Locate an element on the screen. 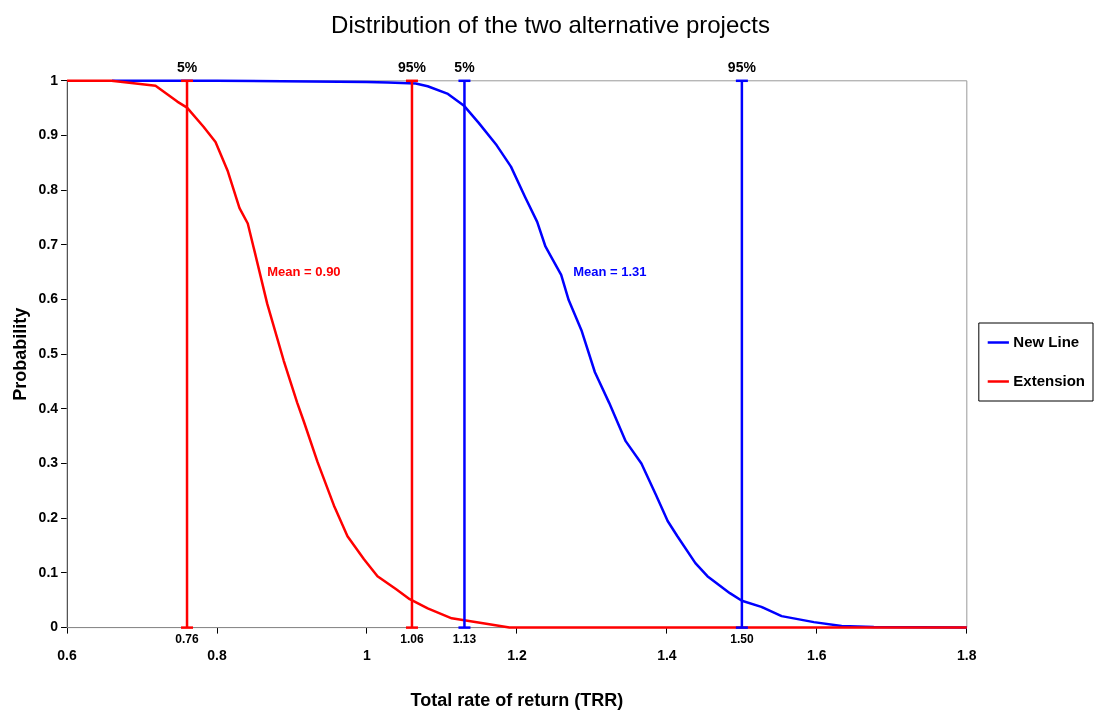  annotation: Mean = 1.31 is located at coordinates (610, 271).